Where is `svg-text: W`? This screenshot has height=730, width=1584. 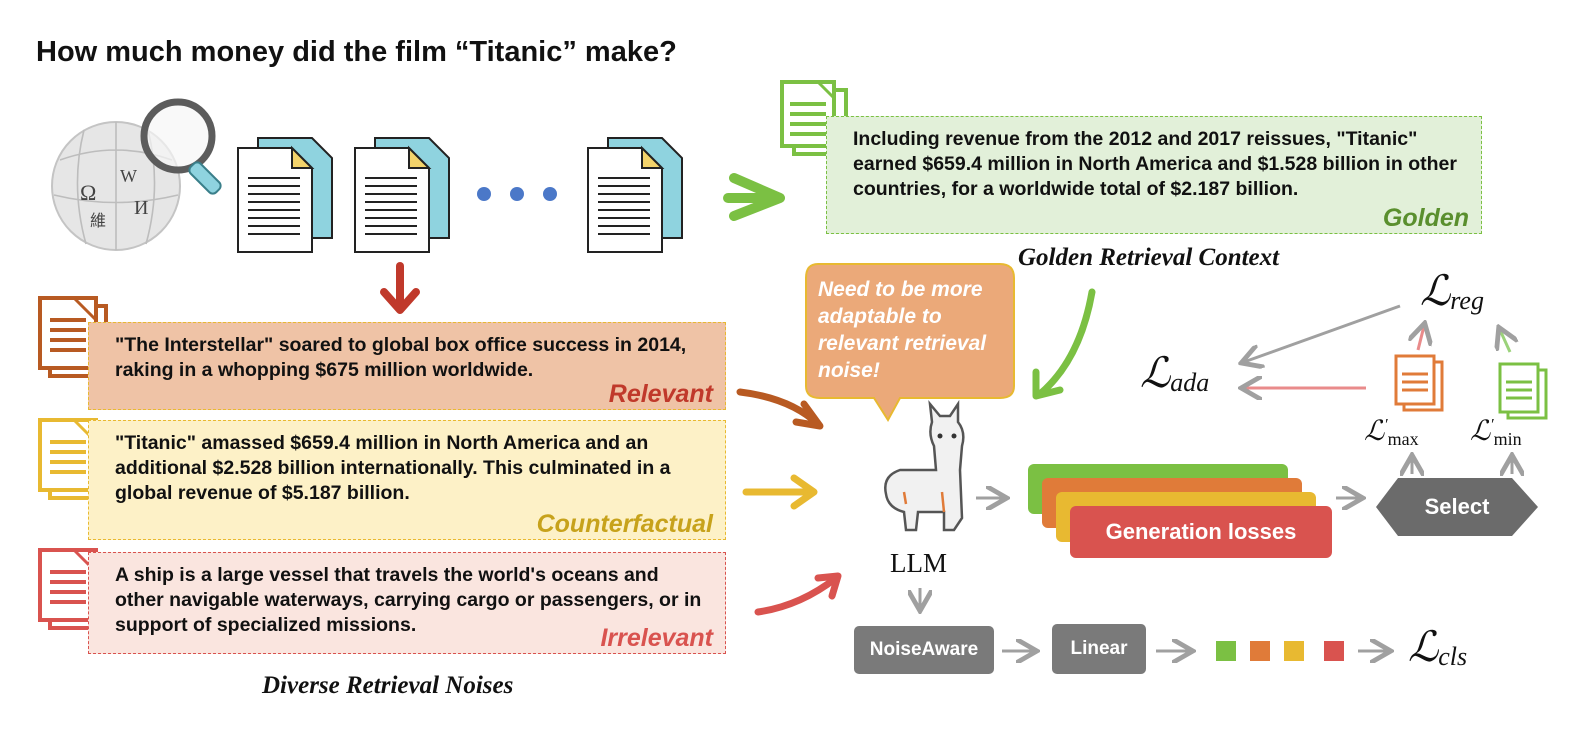 svg-text: W is located at coordinates (128, 176).